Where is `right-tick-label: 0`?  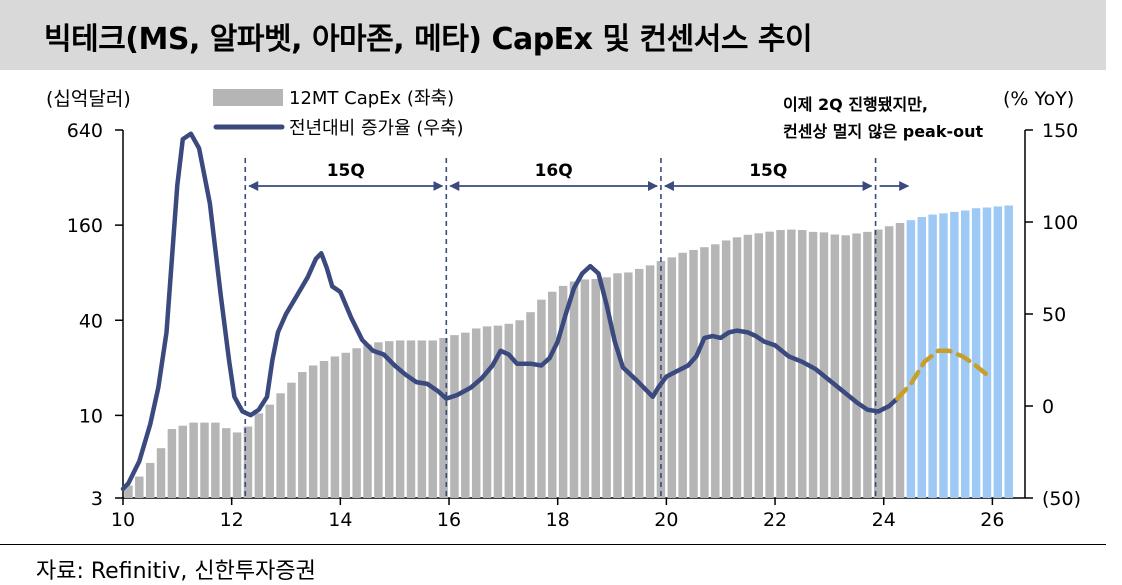 right-tick-label: 0 is located at coordinates (1048, 407).